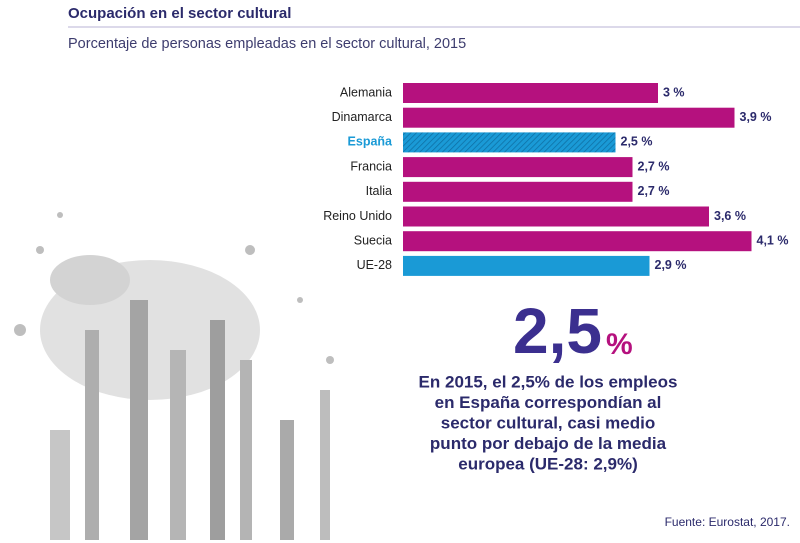 This screenshot has height=543, width=800. I want to click on value-label: 4,1 %, so click(773, 240).